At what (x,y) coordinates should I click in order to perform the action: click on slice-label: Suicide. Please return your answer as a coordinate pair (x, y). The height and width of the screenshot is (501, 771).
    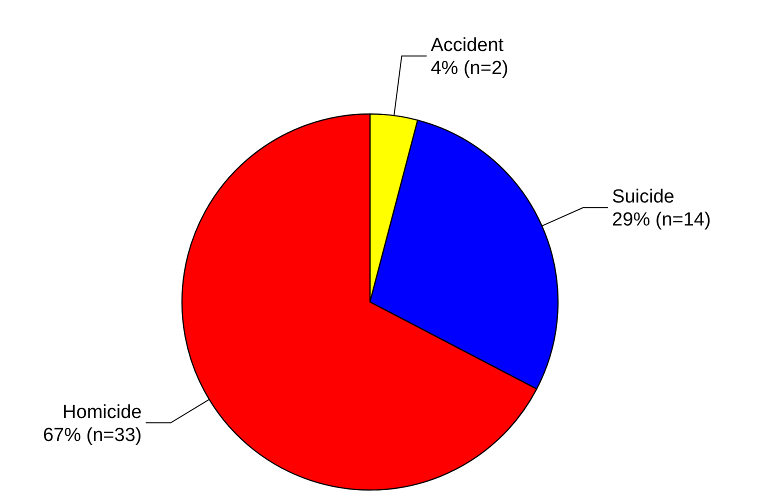
    Looking at the image, I should click on (643, 197).